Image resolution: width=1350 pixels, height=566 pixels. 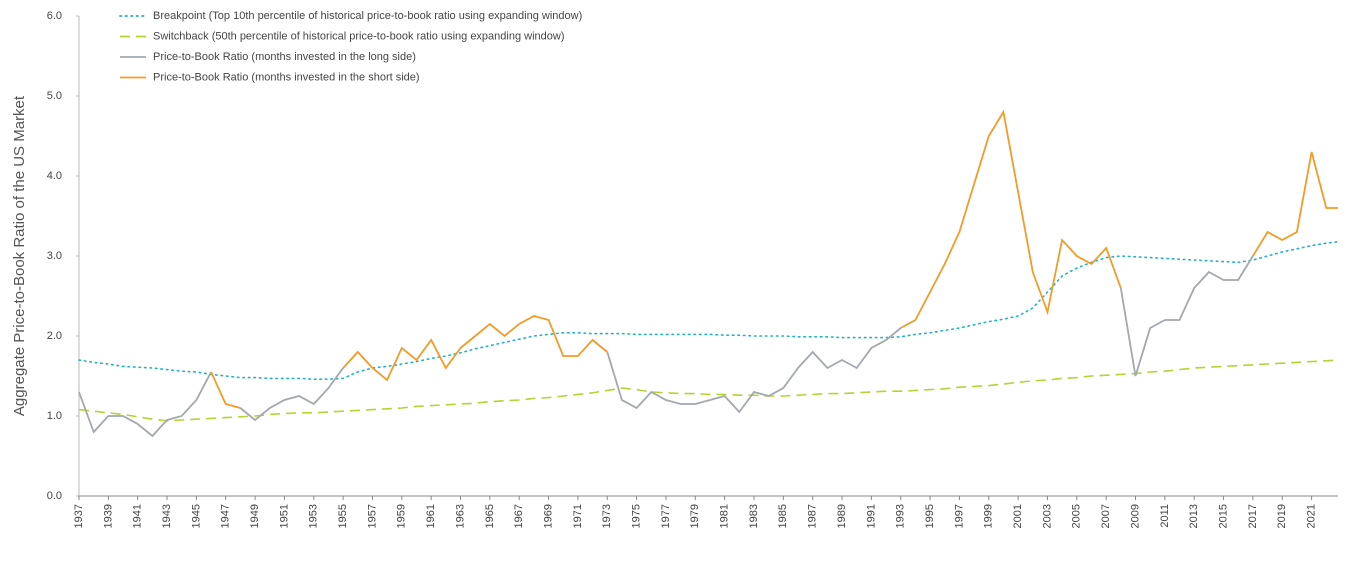 I want to click on x-tick-label: 1969, so click(x=548, y=516).